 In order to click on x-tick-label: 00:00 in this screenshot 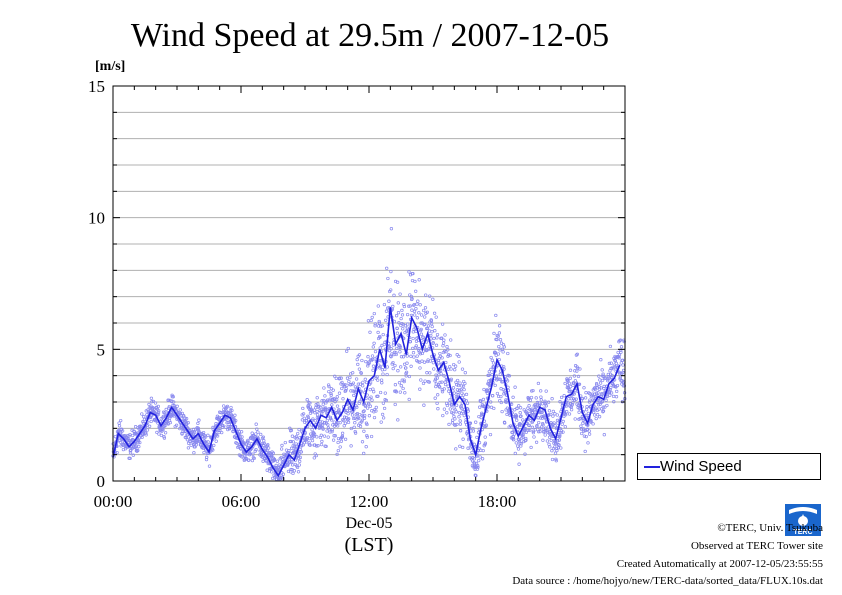, I will do `click(113, 501)`.